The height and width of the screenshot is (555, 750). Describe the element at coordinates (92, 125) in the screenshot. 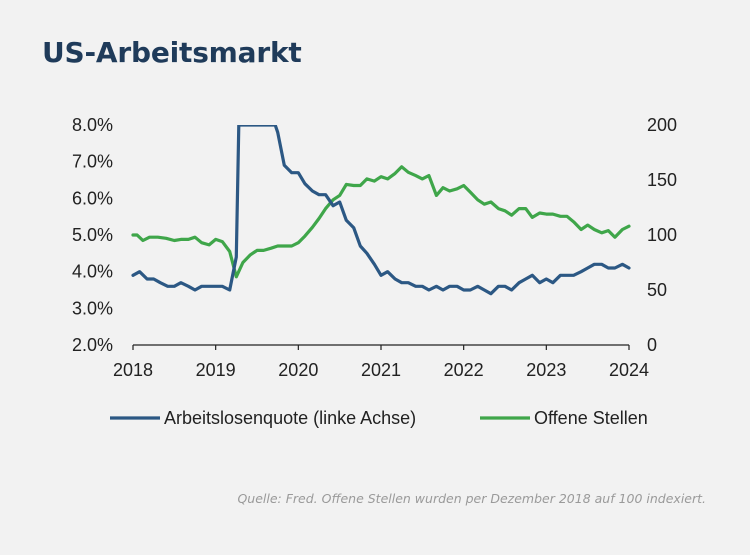

I see `y-left-tick-label: 8.0%` at that location.